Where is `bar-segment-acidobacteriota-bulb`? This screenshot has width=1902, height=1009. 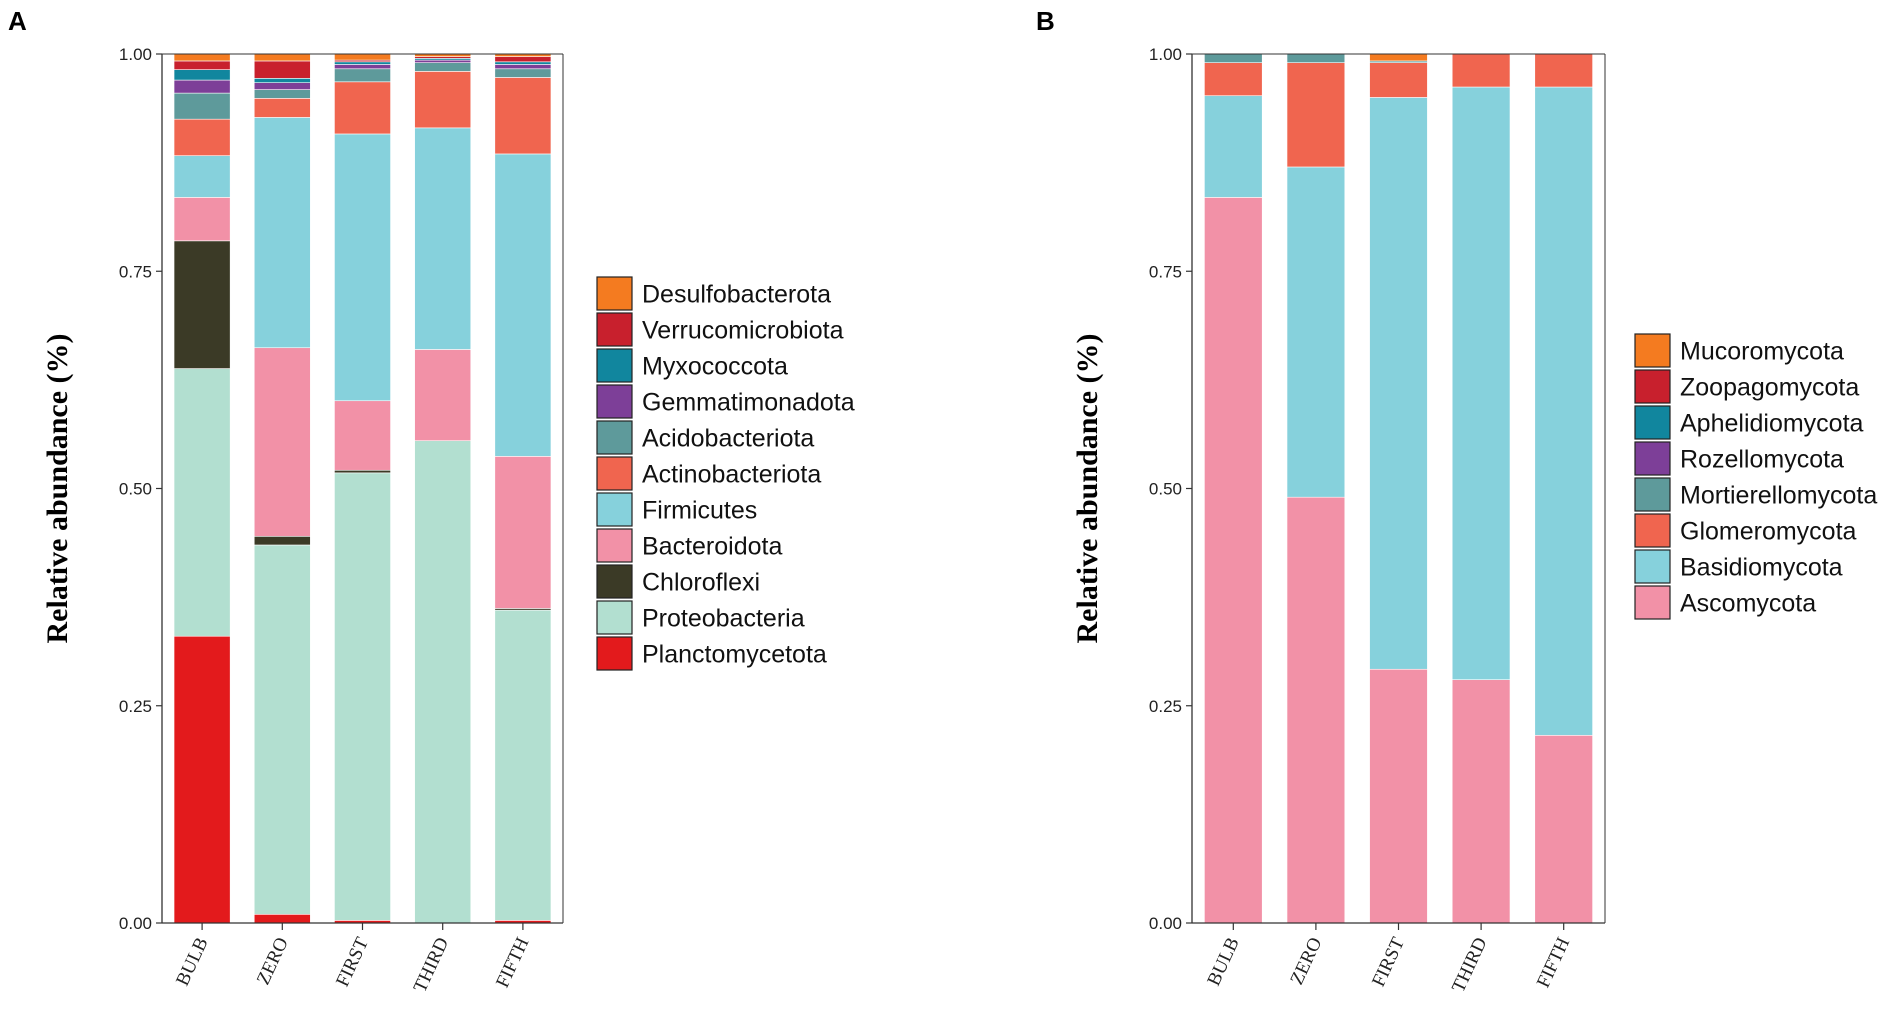 bar-segment-acidobacteriota-bulb is located at coordinates (202, 106).